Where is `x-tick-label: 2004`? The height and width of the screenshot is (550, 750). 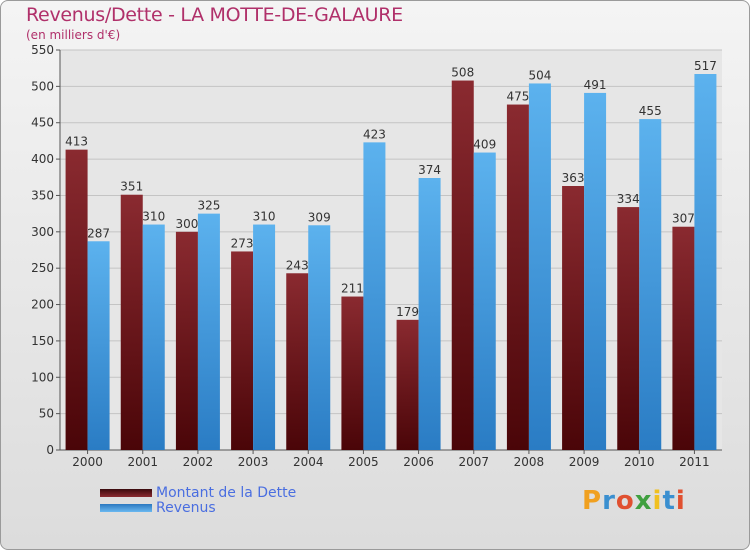 x-tick-label: 2004 is located at coordinates (308, 462).